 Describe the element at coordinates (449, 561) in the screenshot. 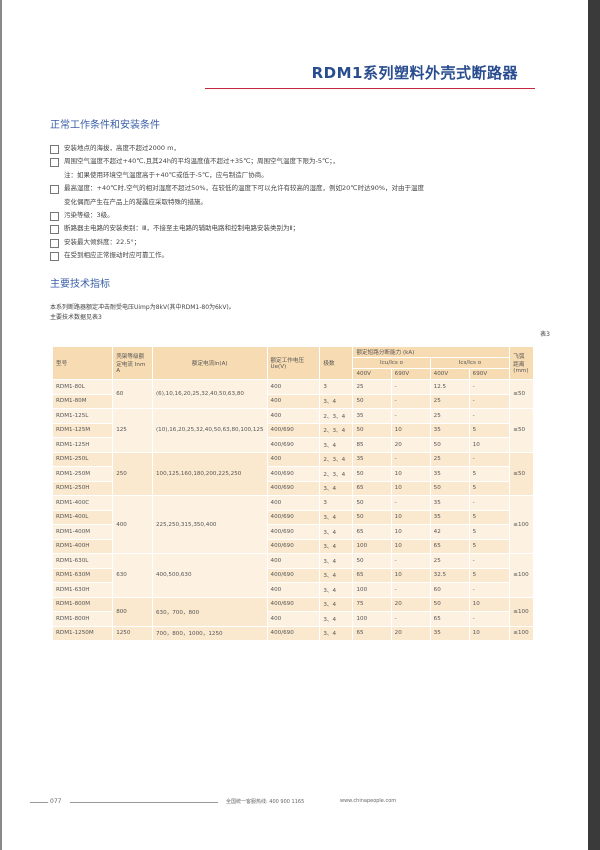

I see `cell-ics-400v: 25` at that location.